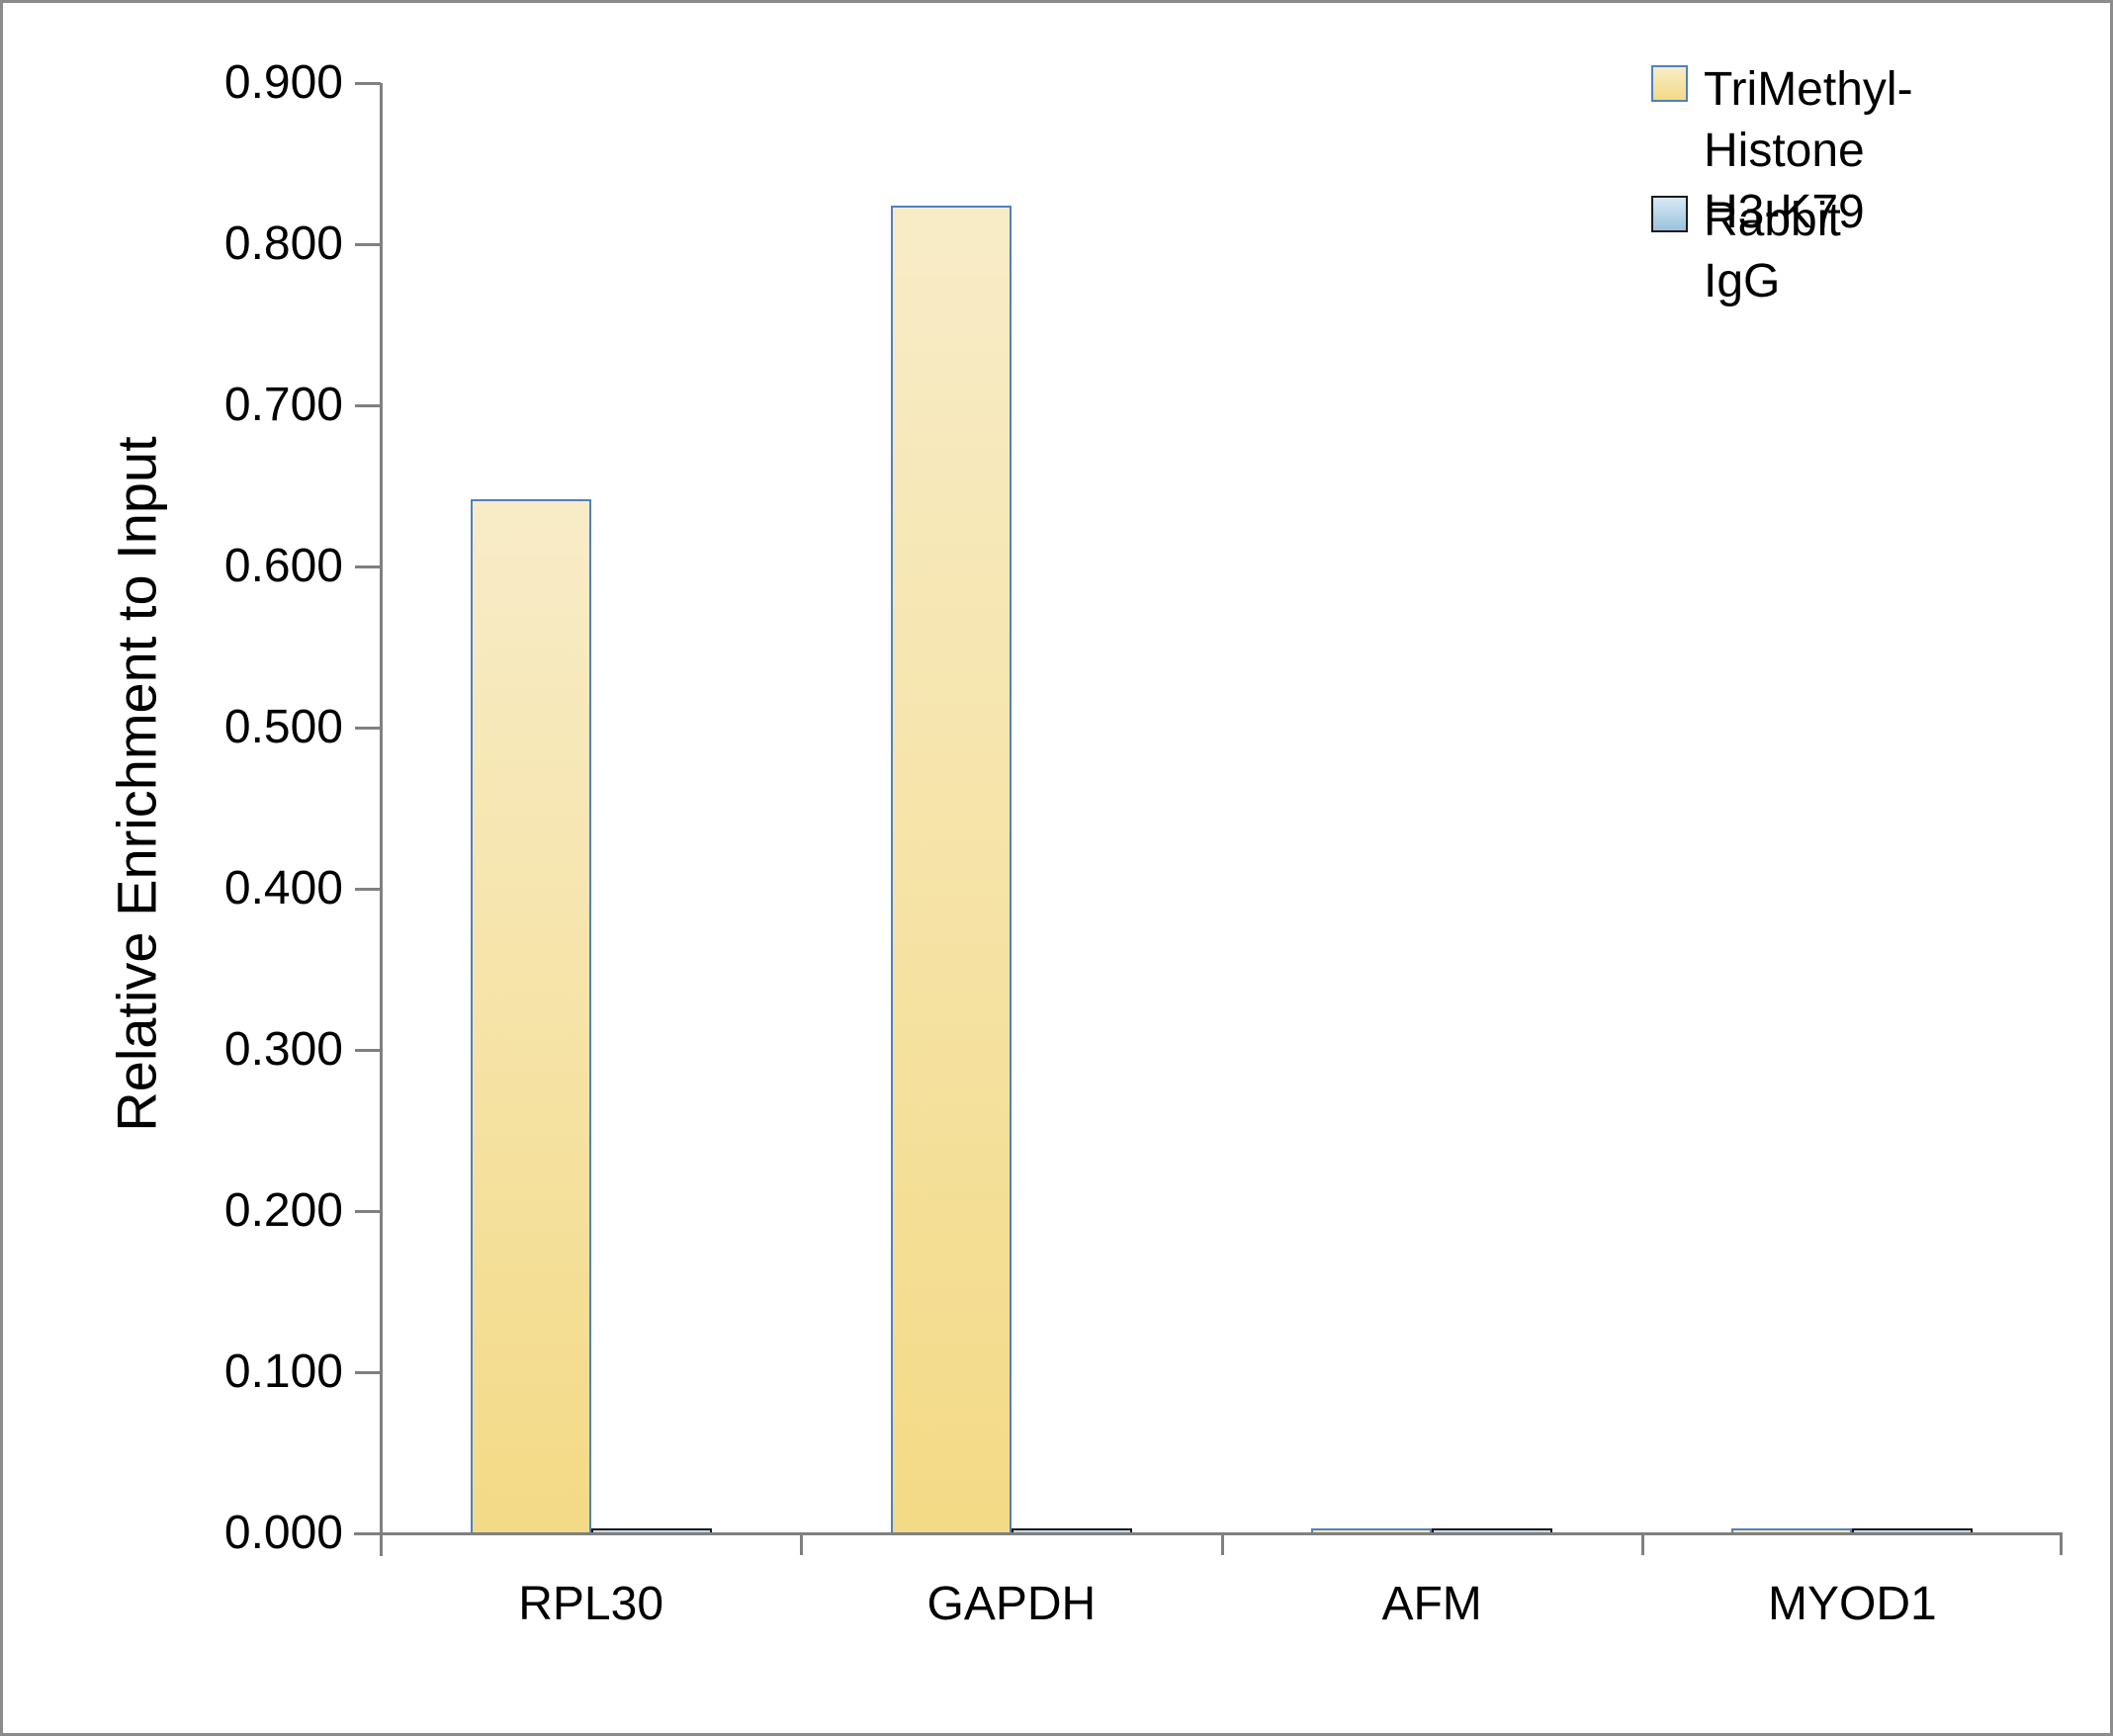  Describe the element at coordinates (283, 1371) in the screenshot. I see `y-tick-label: 0.100` at that location.